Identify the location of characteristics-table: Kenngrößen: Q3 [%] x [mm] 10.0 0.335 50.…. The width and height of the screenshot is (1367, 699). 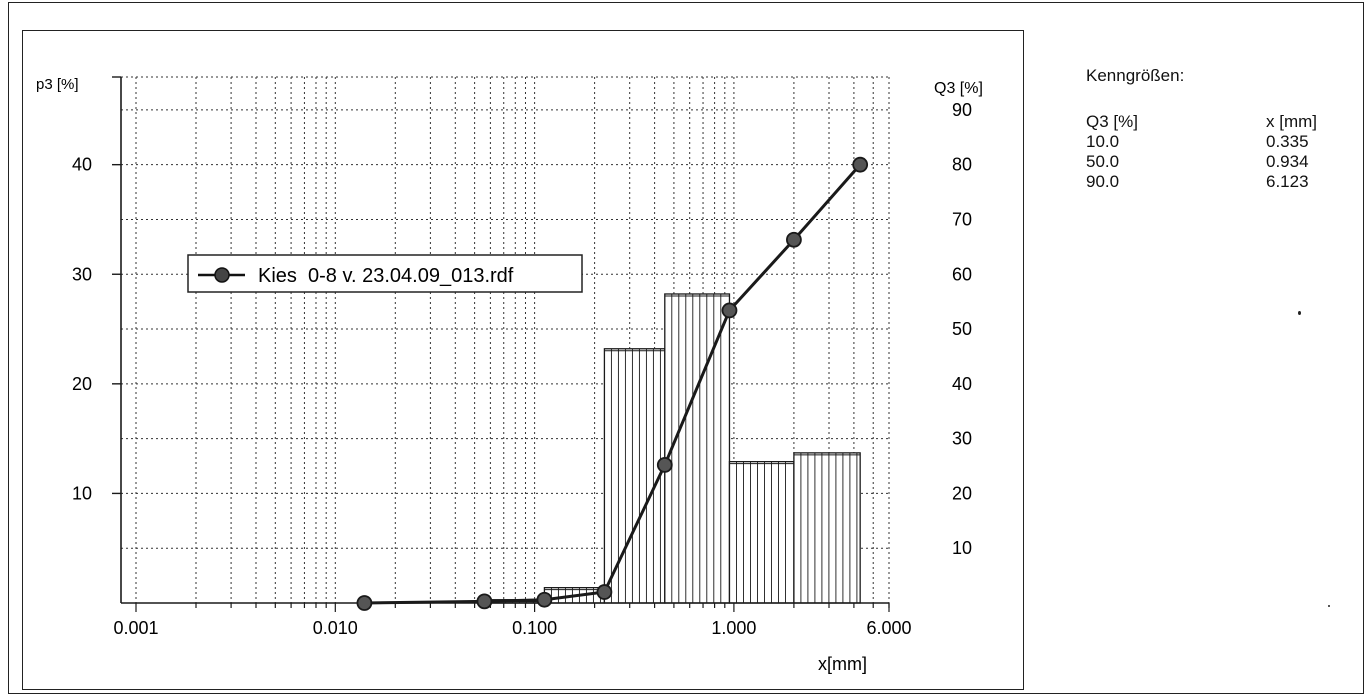
(1221, 129).